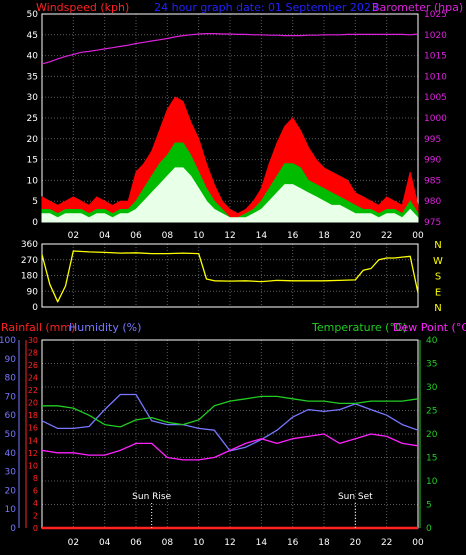 This screenshot has width=466, height=555. Describe the element at coordinates (356, 543) in the screenshot. I see `climate-time-tick-label: 20` at that location.